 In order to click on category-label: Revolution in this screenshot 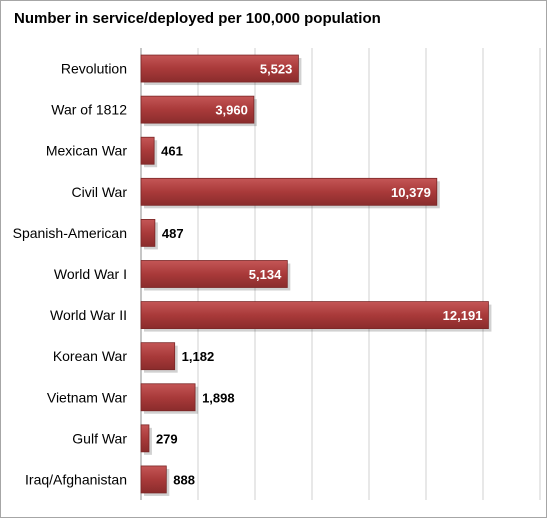, I will do `click(94, 69)`.